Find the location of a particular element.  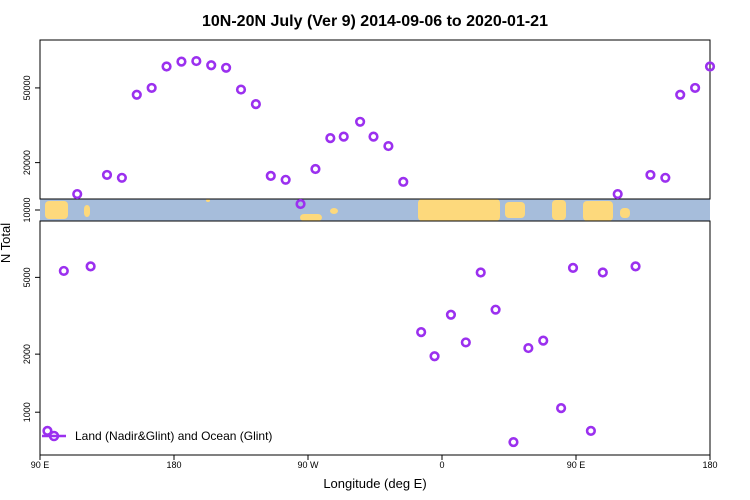

x-tick-label: 0 is located at coordinates (441, 465).